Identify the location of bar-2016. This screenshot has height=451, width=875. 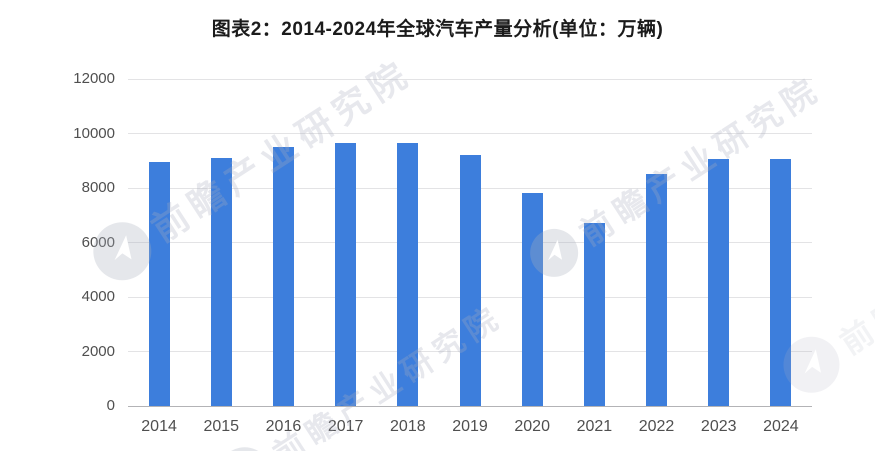
(283, 276).